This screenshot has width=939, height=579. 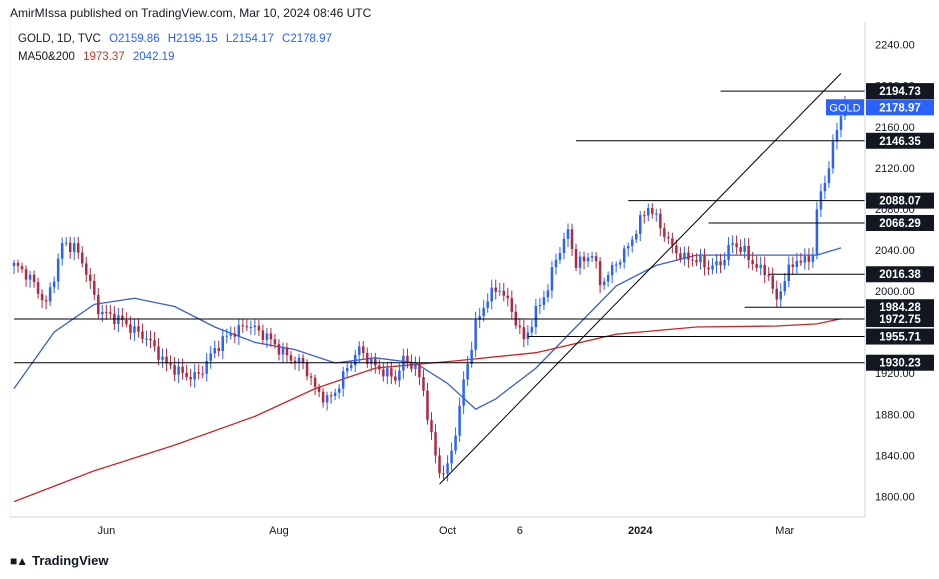 What do you see at coordinates (900, 224) in the screenshot?
I see `price-level-label: 2066.29` at bounding box center [900, 224].